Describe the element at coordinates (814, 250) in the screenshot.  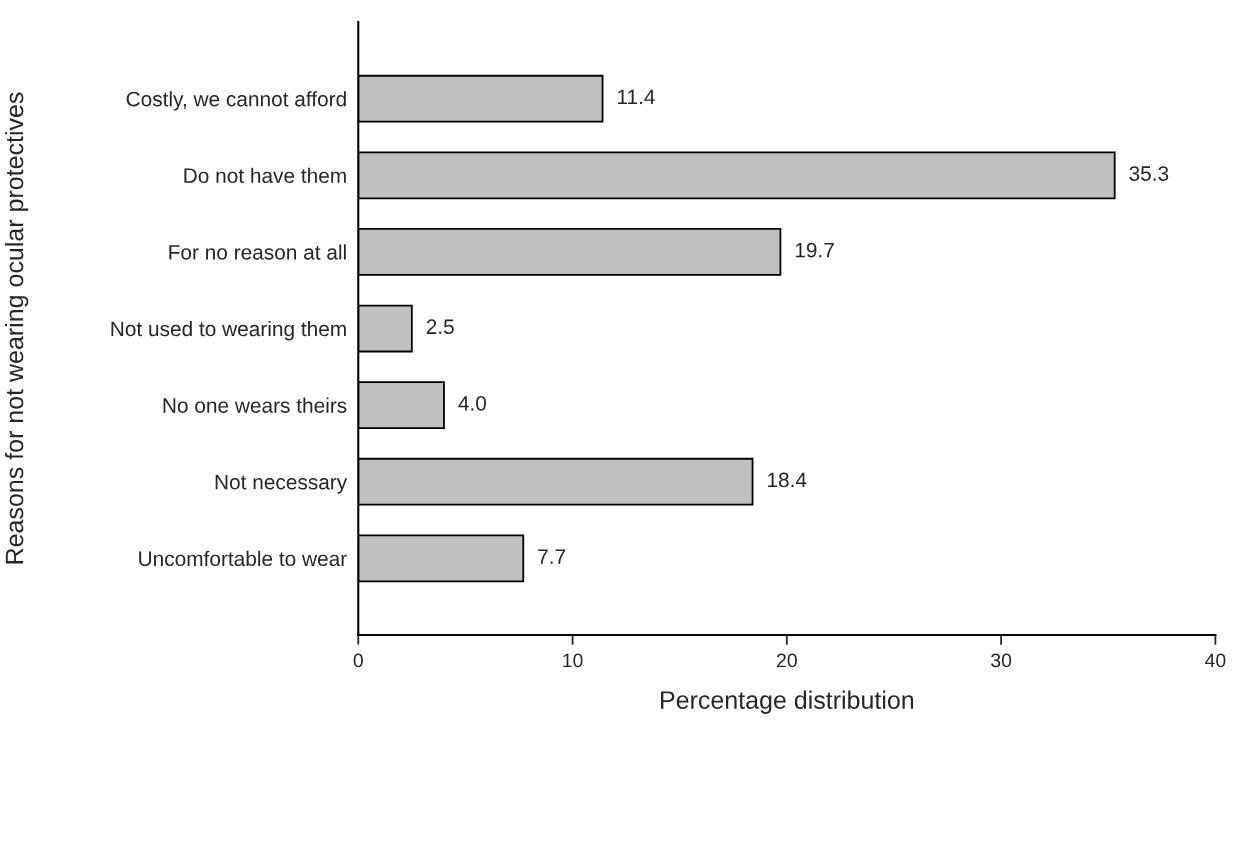
I see `data-label: 19.7` at that location.